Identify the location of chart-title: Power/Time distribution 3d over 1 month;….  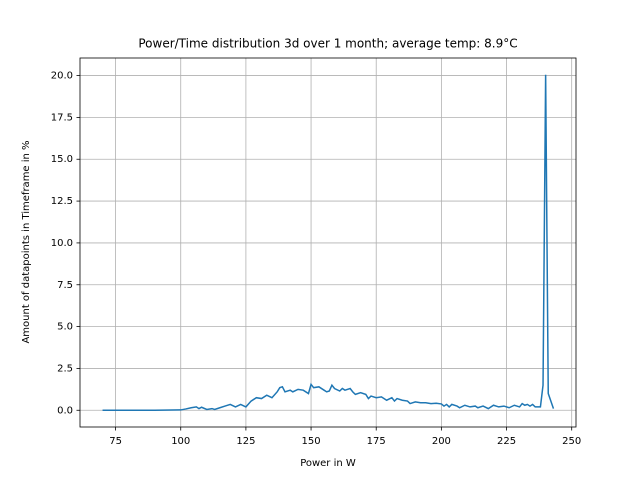
(327, 44).